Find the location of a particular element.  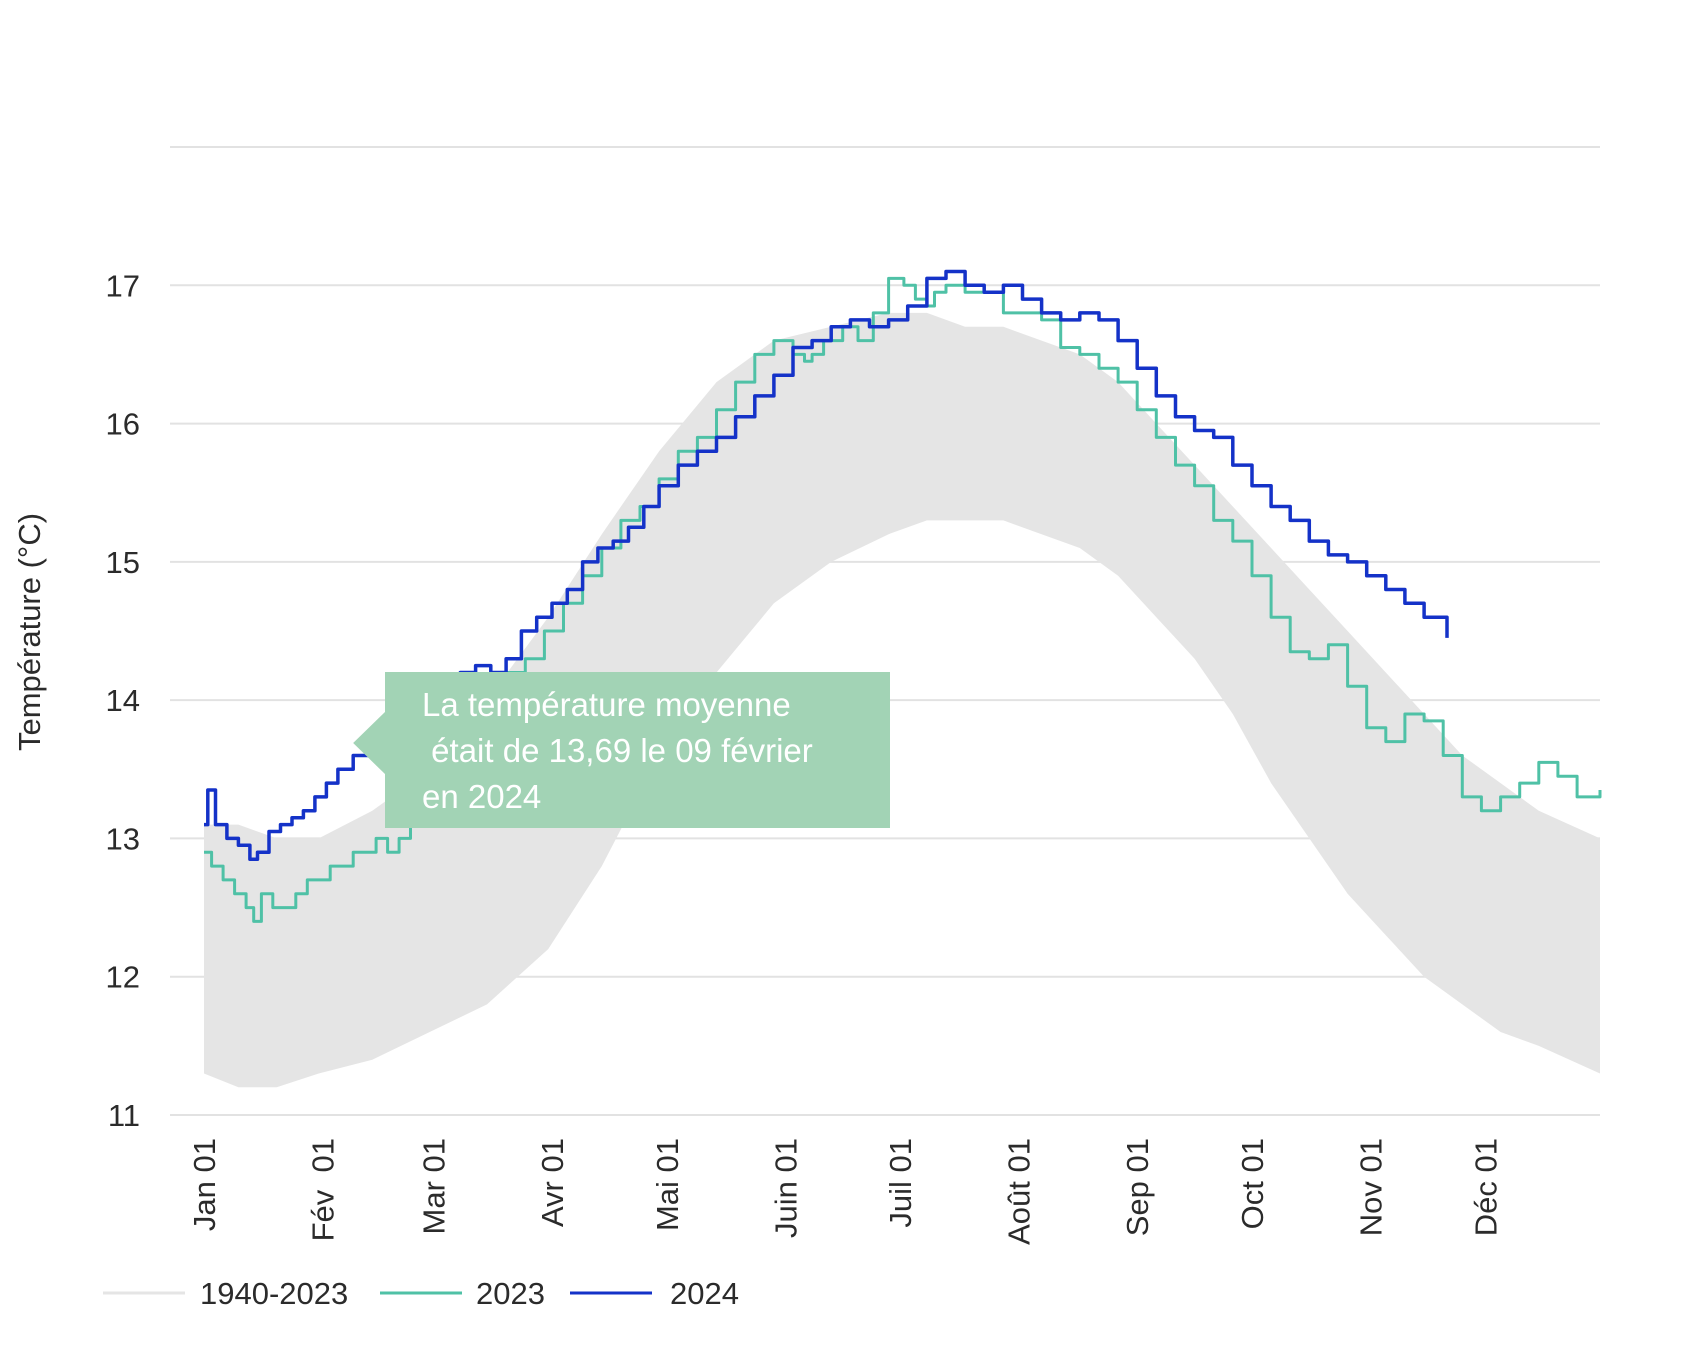

legend-label-2024: 2024 is located at coordinates (704, 1293).